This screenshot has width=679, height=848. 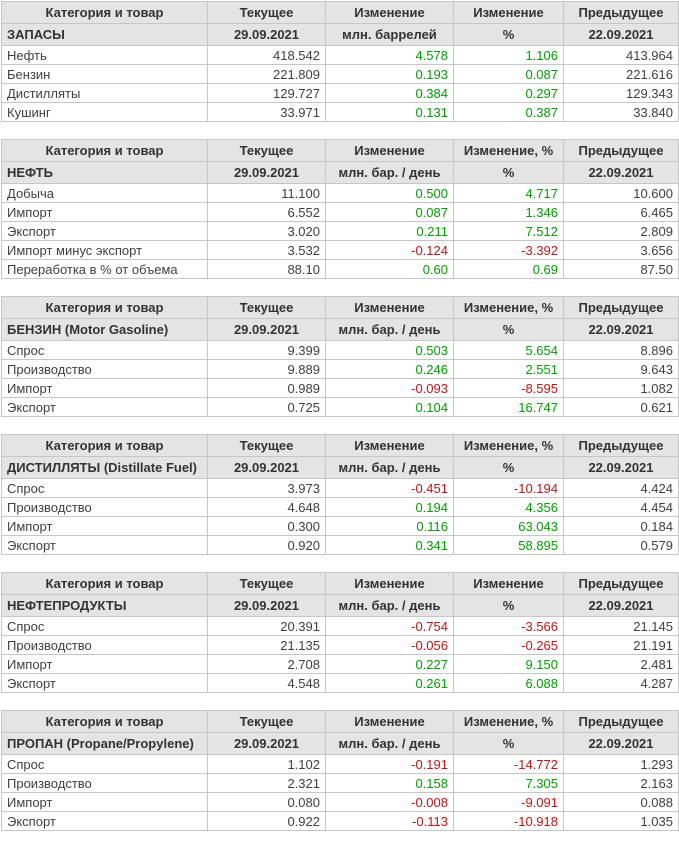 I want to click on table-row: Производство 2.321 0.158 7.305 2.163, so click(x=340, y=783).